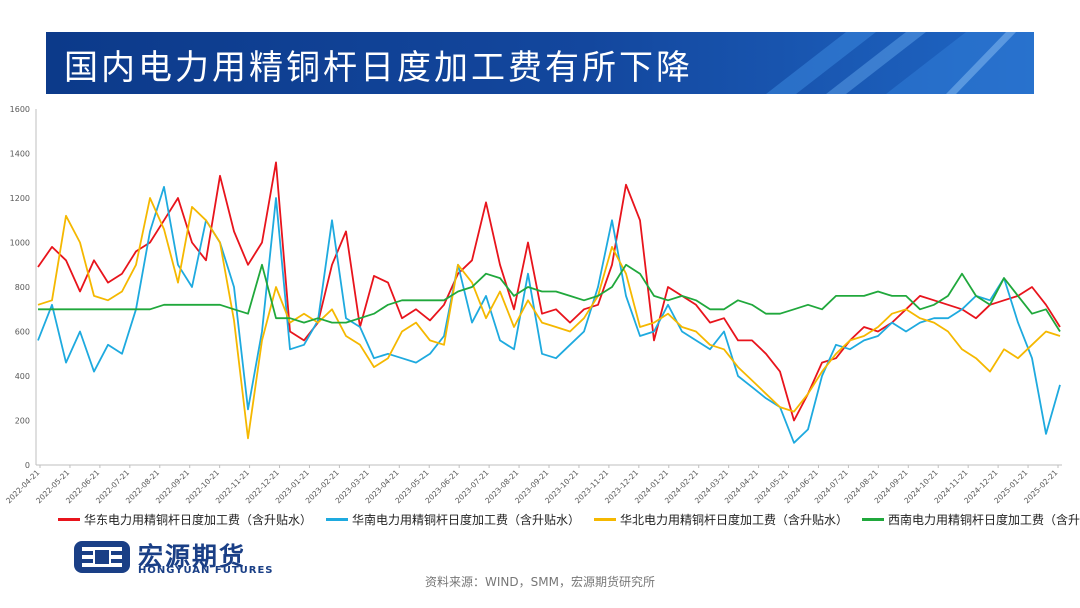 This screenshot has height=608, width=1080. Describe the element at coordinates (22, 287) in the screenshot. I see `y-tick-label: 800` at that location.